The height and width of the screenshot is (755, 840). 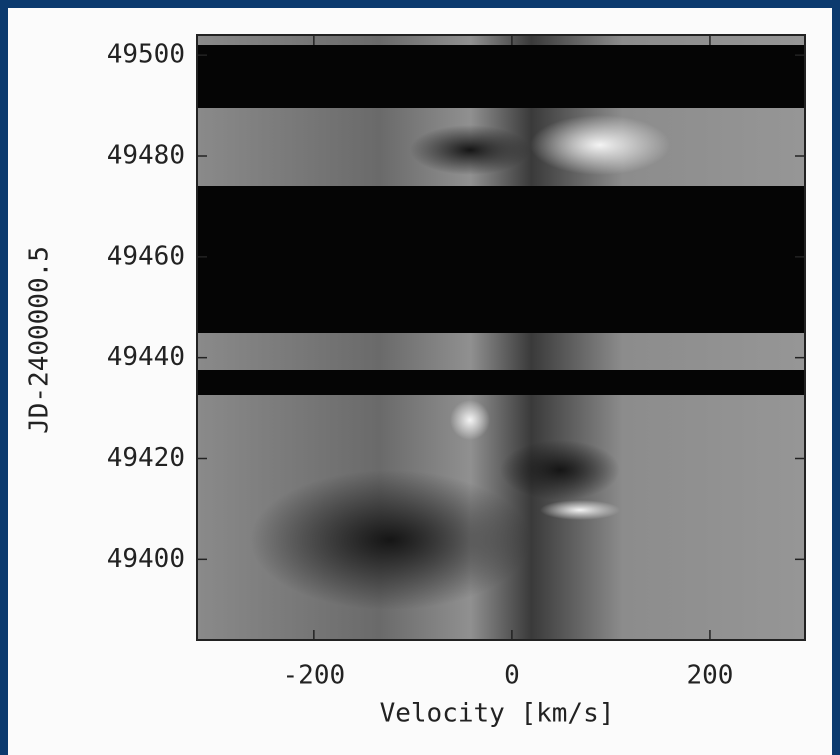 I want to click on x-tick-label: -200, so click(x=314, y=676).